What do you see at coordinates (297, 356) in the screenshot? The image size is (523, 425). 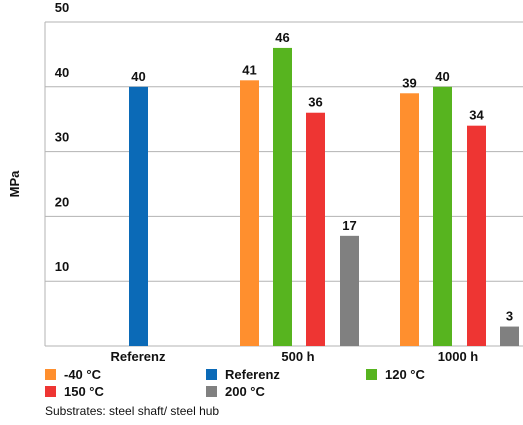 I see `x-tick-label: 500 h` at bounding box center [297, 356].